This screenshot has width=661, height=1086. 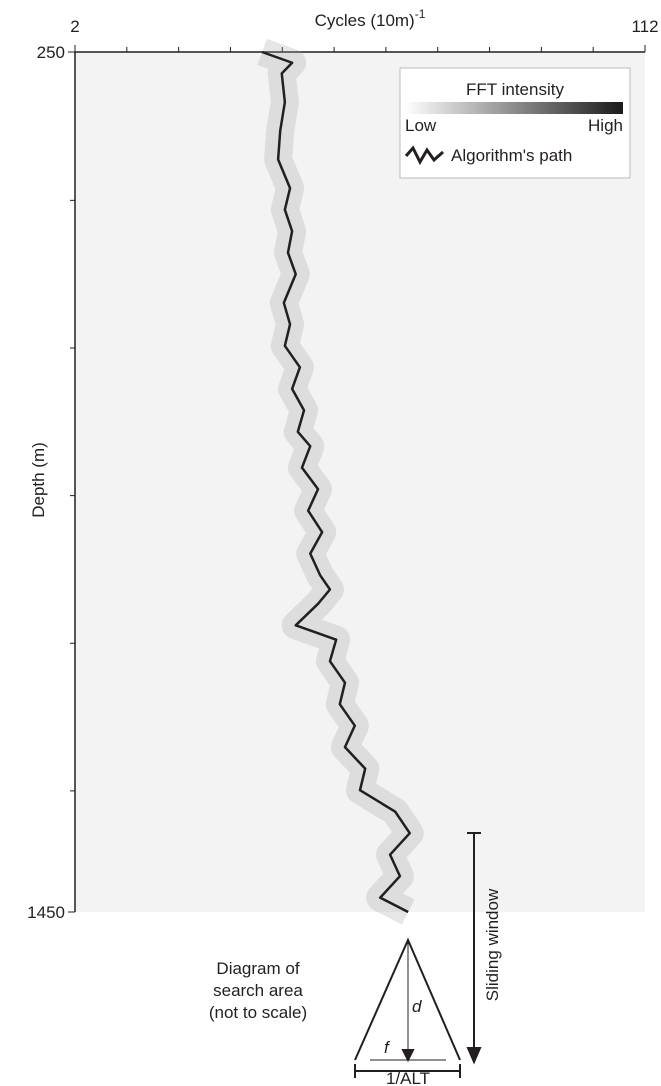 What do you see at coordinates (515, 89) in the screenshot?
I see `legend-title: FFT intensity` at bounding box center [515, 89].